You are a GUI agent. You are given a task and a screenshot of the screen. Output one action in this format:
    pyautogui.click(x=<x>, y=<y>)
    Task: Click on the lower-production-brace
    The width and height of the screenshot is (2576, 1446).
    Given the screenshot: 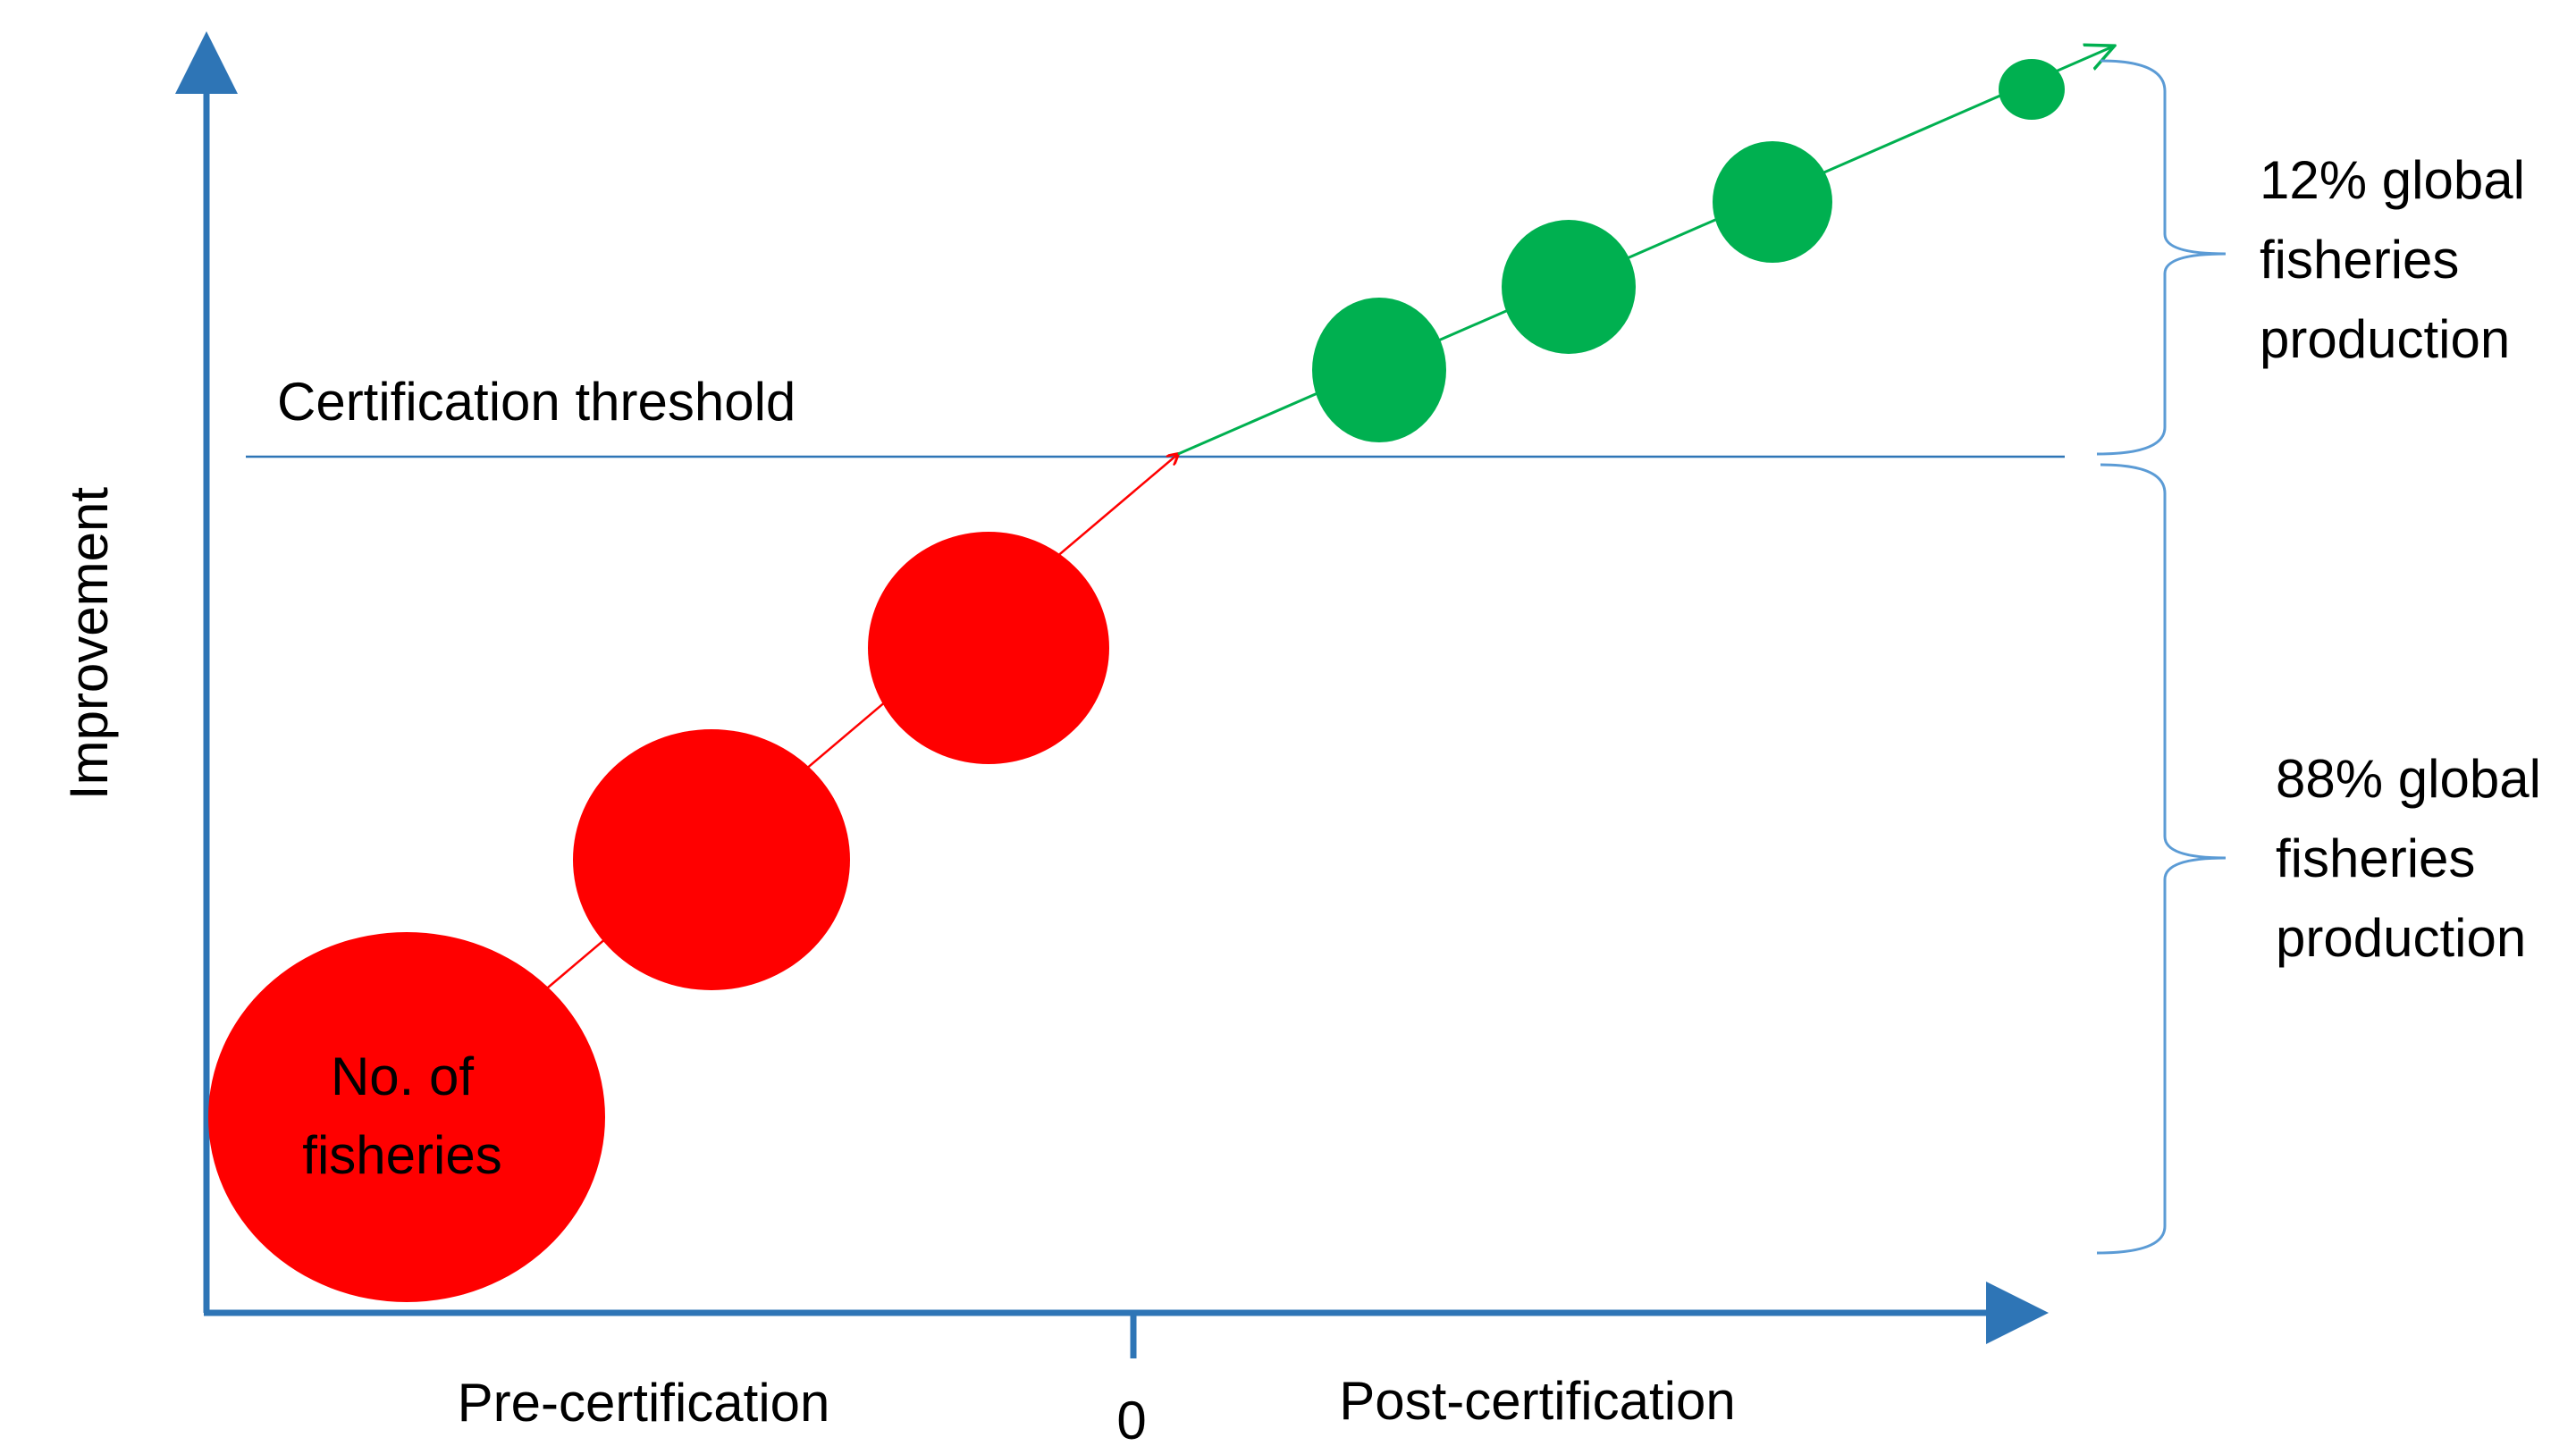 What is the action you would take?
    pyautogui.click(x=2162, y=859)
    